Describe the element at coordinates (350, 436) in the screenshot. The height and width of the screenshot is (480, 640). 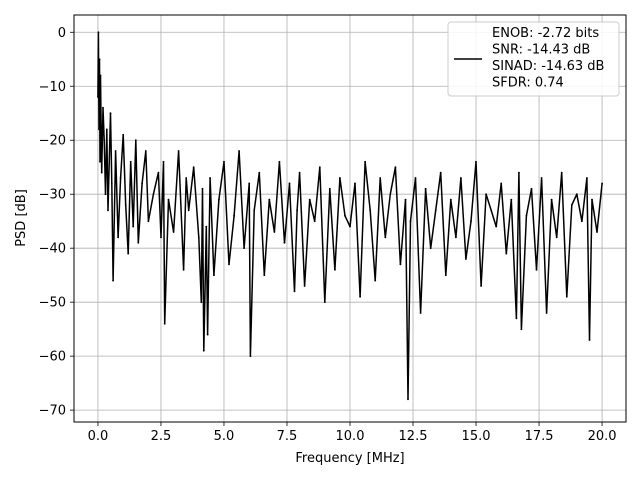
I see `x-tick-label: 10.0` at that location.